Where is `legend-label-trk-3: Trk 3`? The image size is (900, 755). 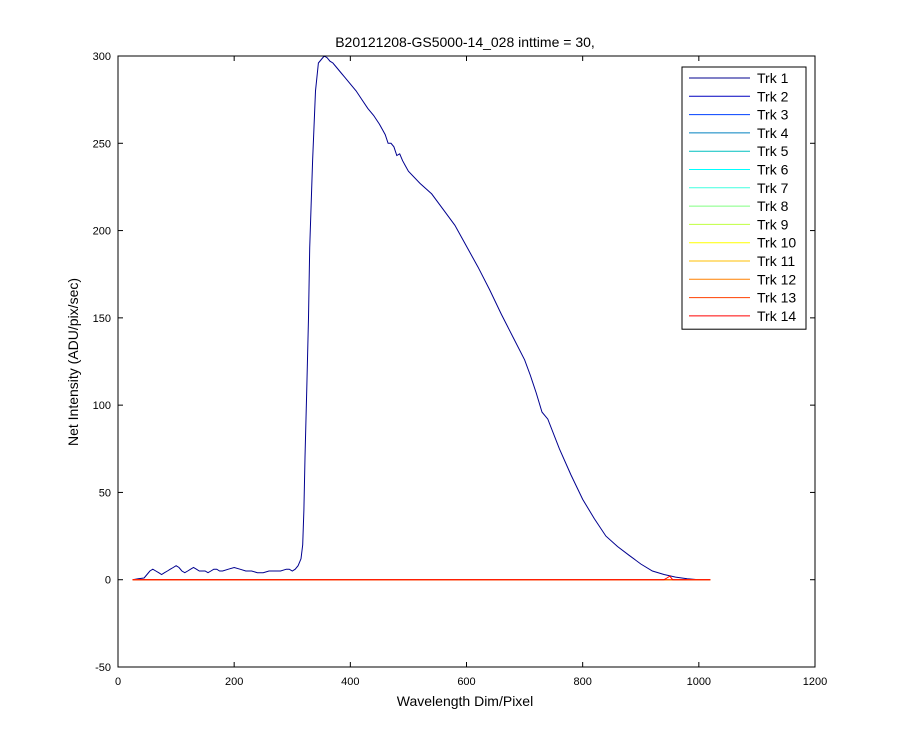 legend-label-trk-3: Trk 3 is located at coordinates (773, 115).